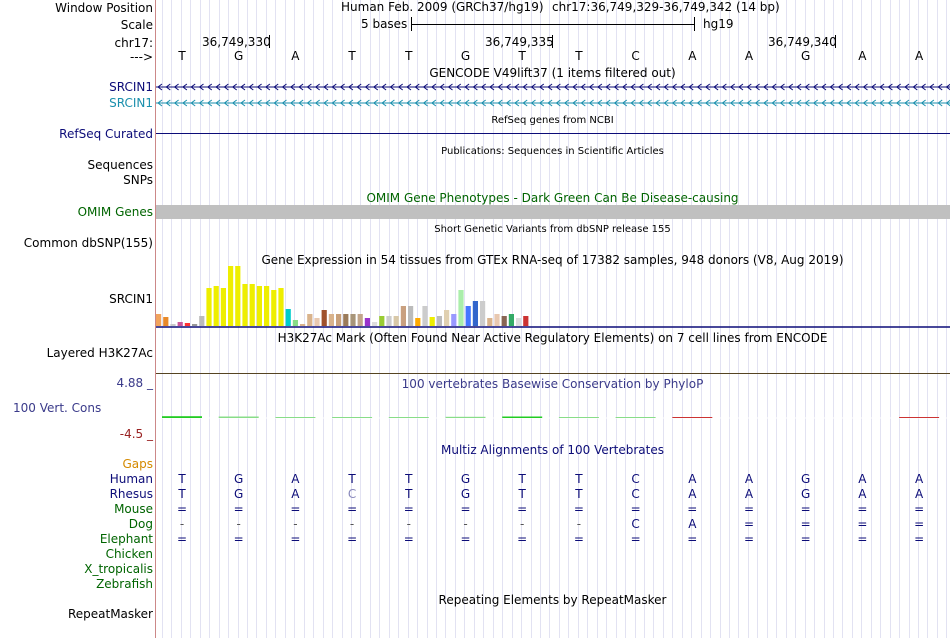  Describe the element at coordinates (553, 212) in the screenshot. I see `omim-feature-bar` at that location.